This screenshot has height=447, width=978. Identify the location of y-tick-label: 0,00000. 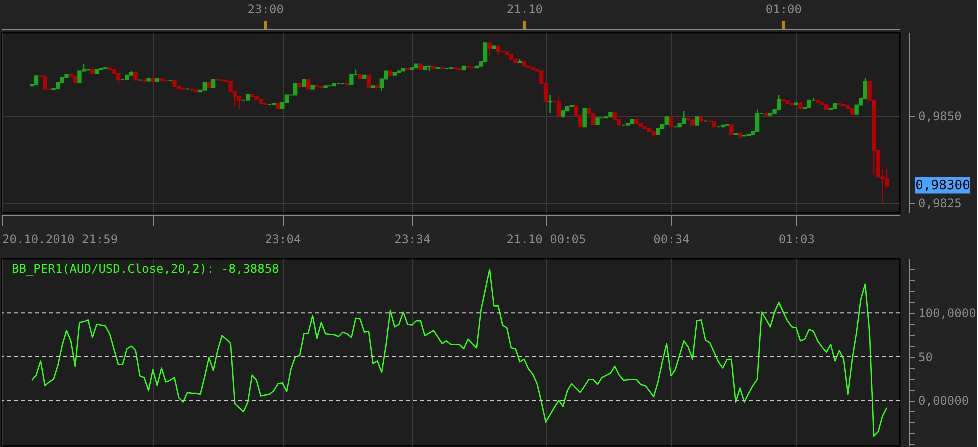
(944, 401).